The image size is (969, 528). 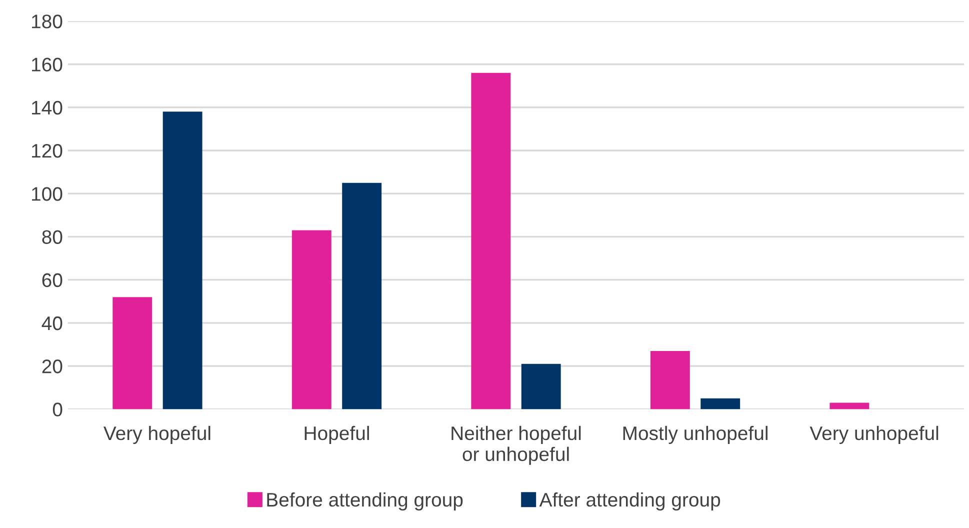 What do you see at coordinates (629, 501) in the screenshot?
I see `legend-label: After attending group` at bounding box center [629, 501].